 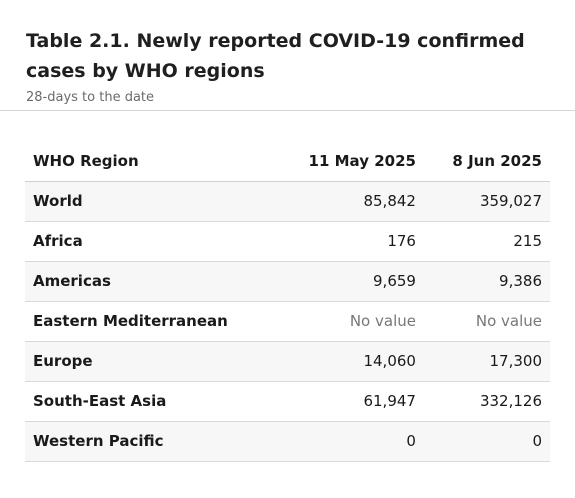 What do you see at coordinates (486, 401) in the screenshot?
I see `value-cell-8-jun: 332,126` at bounding box center [486, 401].